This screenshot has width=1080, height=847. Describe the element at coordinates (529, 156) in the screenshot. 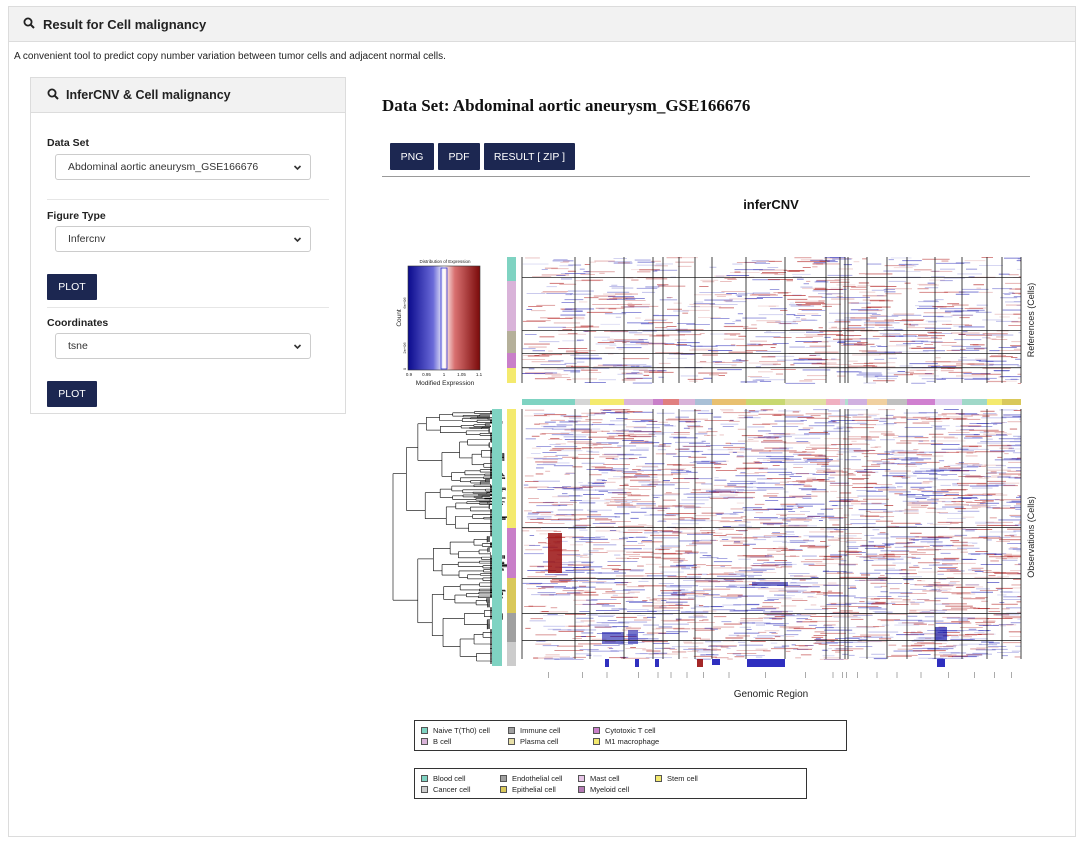

I see `result-zip-button: RESULT [ ZIP ]` at that location.